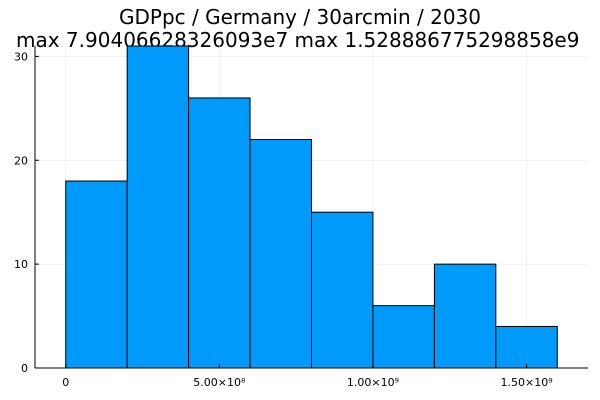 This screenshot has height=400, width=600. What do you see at coordinates (219, 382) in the screenshot?
I see `x-tick-label: 5.00×10⁸` at bounding box center [219, 382].